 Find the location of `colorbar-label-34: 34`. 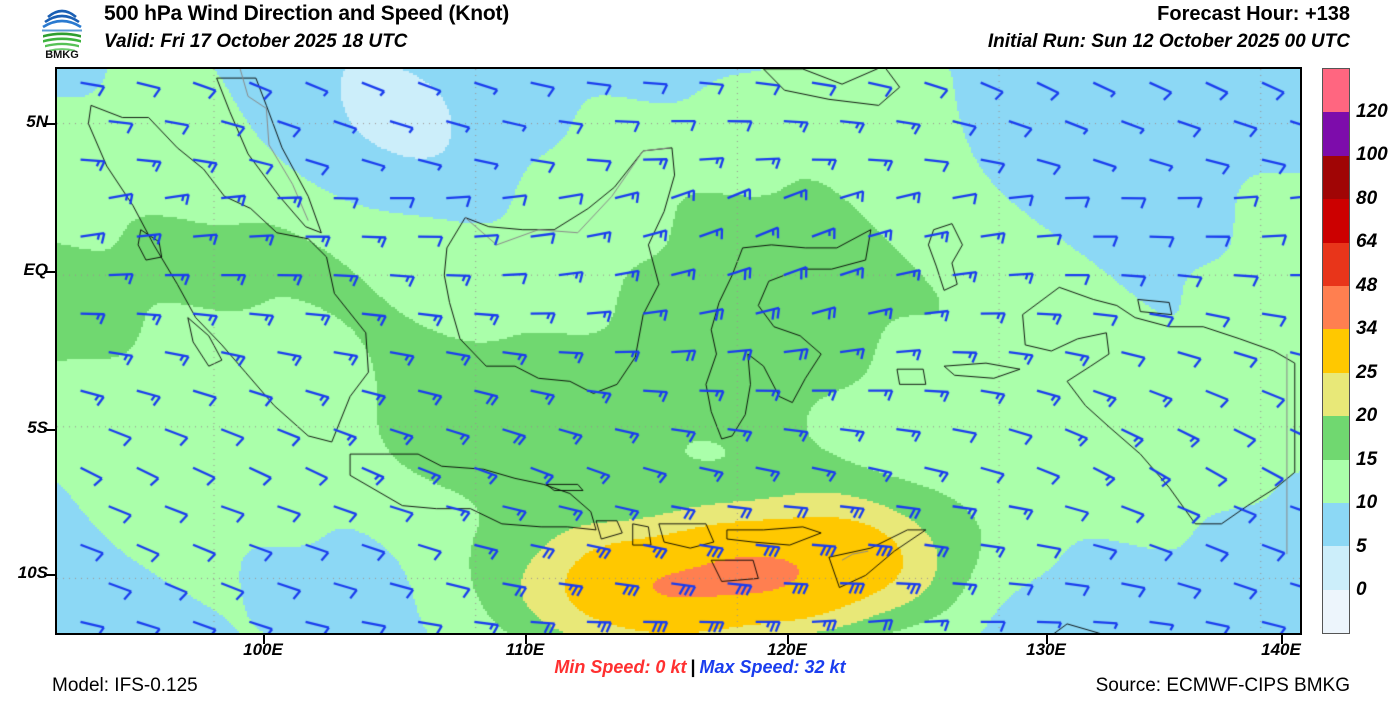

colorbar-label-34: 34 is located at coordinates (1367, 329).